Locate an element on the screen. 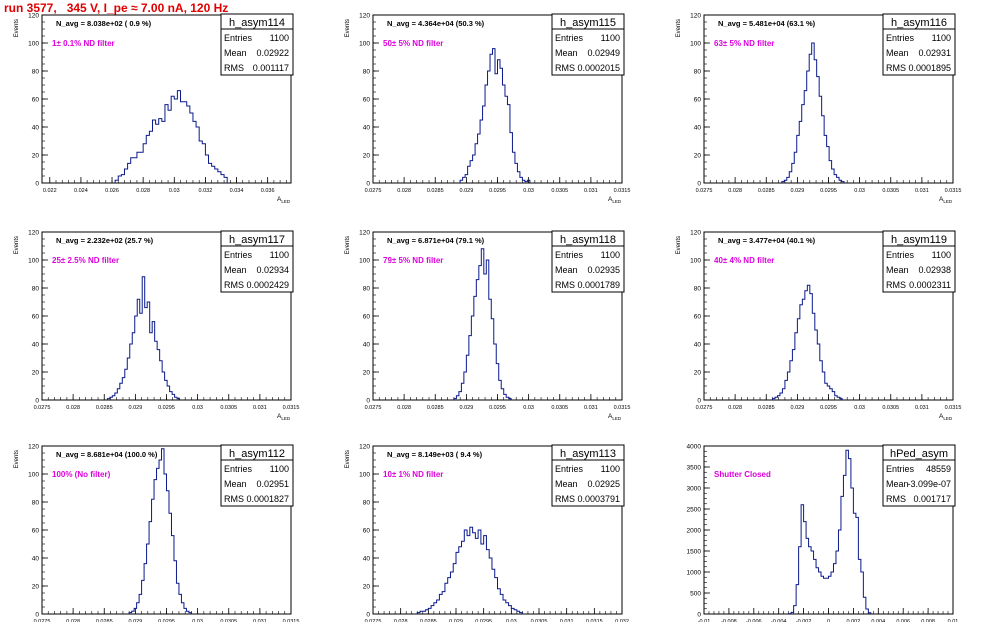 The image size is (996, 622). x-tick-label: 0.022 is located at coordinates (50, 191).